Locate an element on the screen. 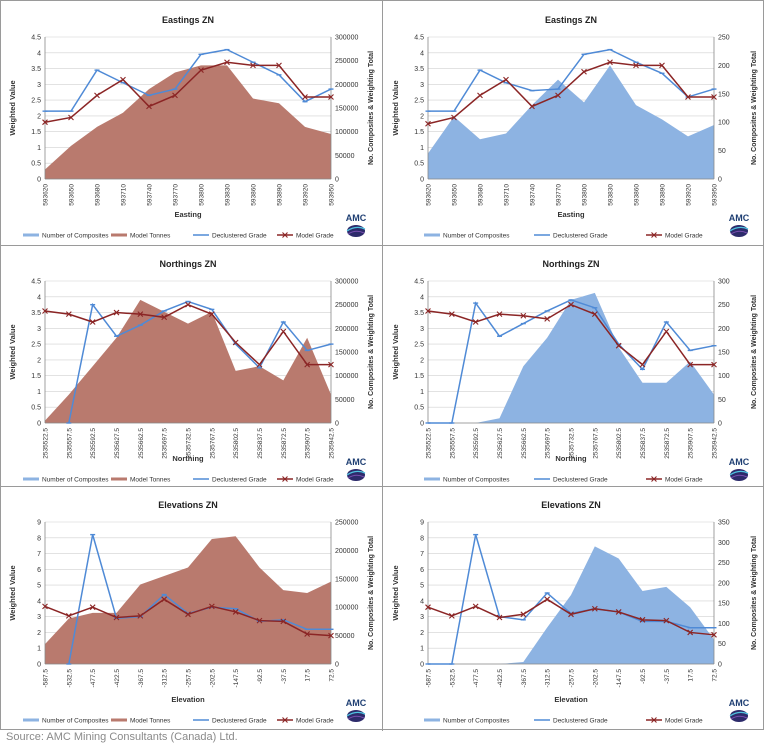 Image resolution: width=764 pixels, height=747 pixels. x-tick-label: -312.5 is located at coordinates (548, 678).